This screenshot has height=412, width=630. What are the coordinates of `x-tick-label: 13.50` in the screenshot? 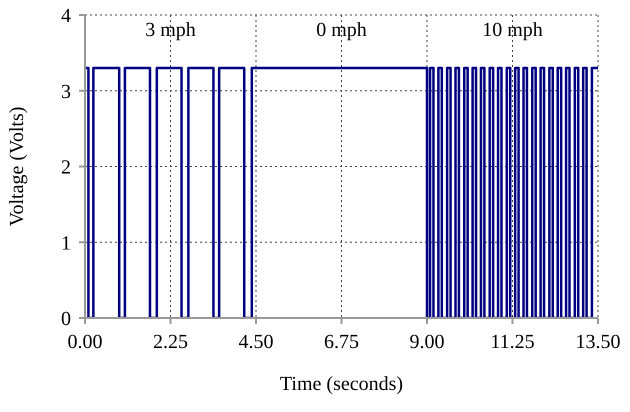 It's located at (598, 342).